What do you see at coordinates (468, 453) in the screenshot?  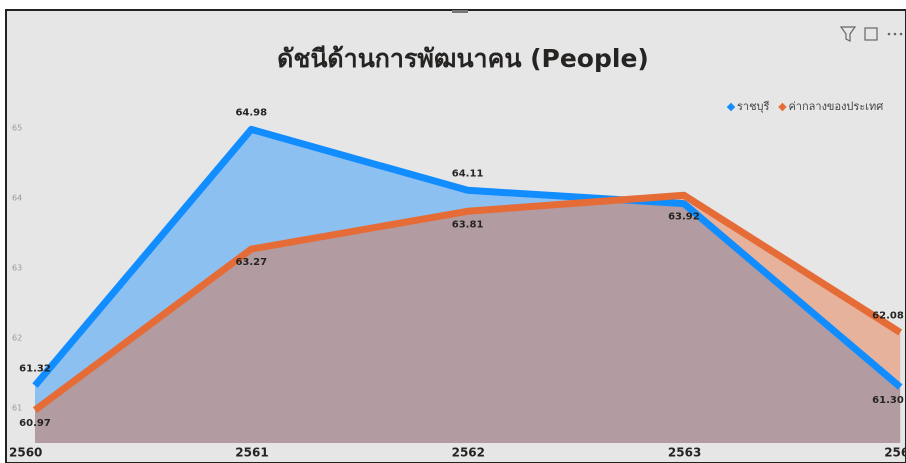 I see `x-tick-label: 2562` at bounding box center [468, 453].